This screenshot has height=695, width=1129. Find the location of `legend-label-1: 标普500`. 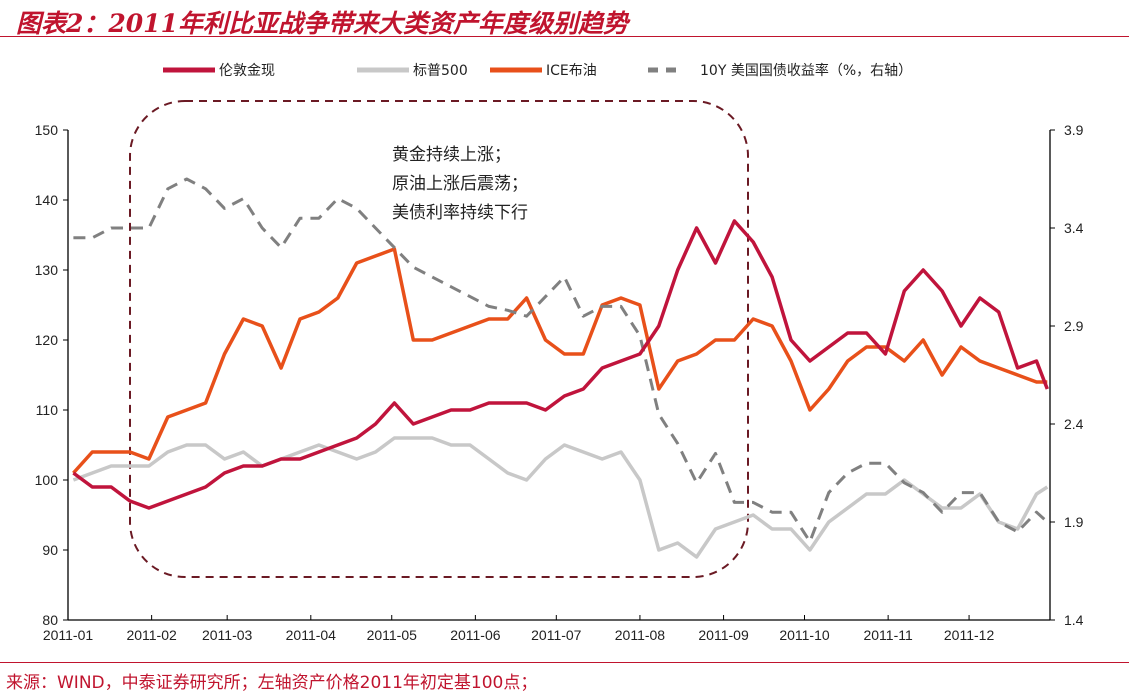

legend-label-1: 标普500 is located at coordinates (440, 71).